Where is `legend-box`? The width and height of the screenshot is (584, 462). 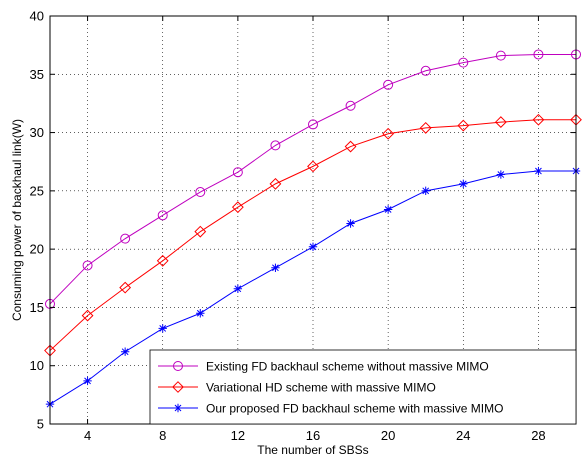
legend-box is located at coordinates (363, 387).